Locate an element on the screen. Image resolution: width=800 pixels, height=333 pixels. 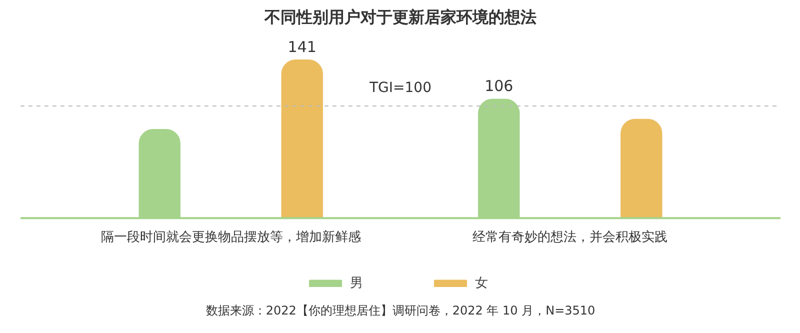
x-tick-label: 经常有奇妙的想法，并会积极实践 is located at coordinates (570, 238).